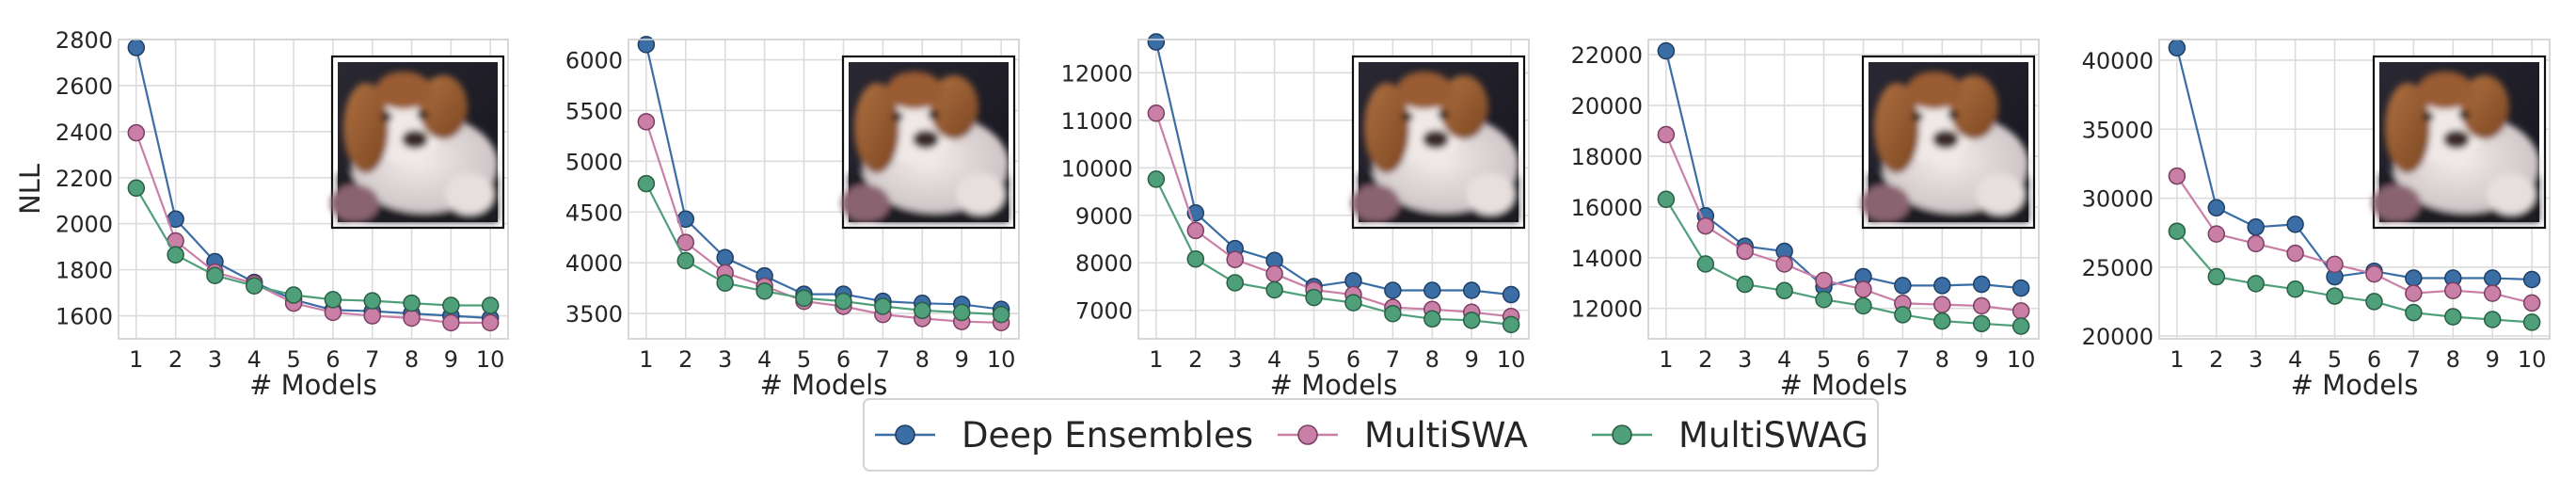 The image size is (2576, 480). Describe the element at coordinates (1108, 435) in the screenshot. I see `legend-label: Deep Ensembles` at that location.